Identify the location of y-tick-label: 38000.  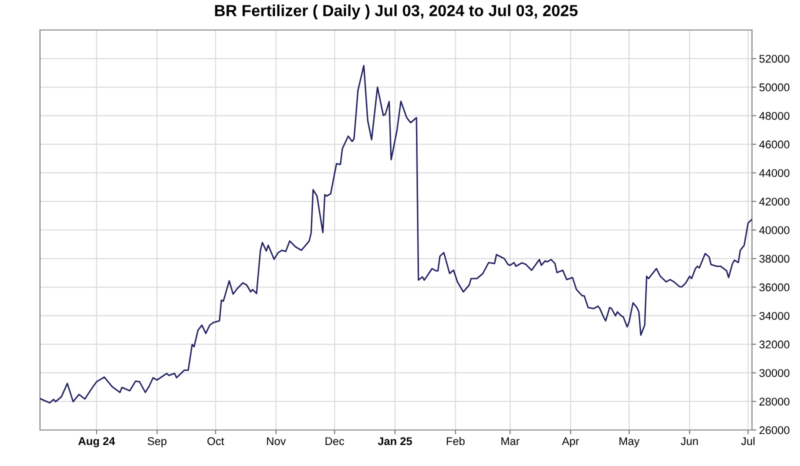
(774, 258).